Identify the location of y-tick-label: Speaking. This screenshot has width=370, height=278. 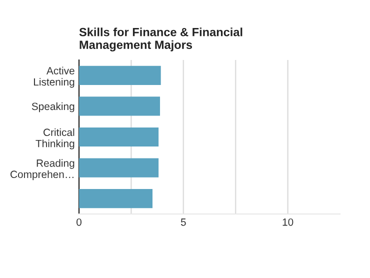
(53, 107).